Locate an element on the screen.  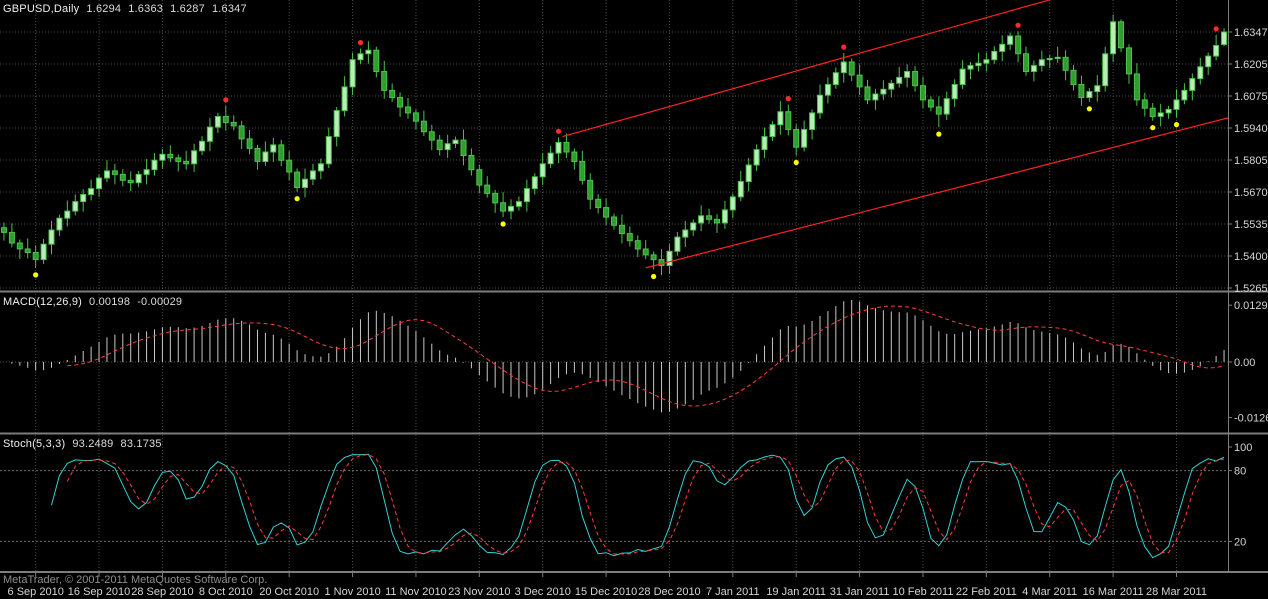
stoch-indicator-label: Stoch(5,3,3) is located at coordinates (34, 444).